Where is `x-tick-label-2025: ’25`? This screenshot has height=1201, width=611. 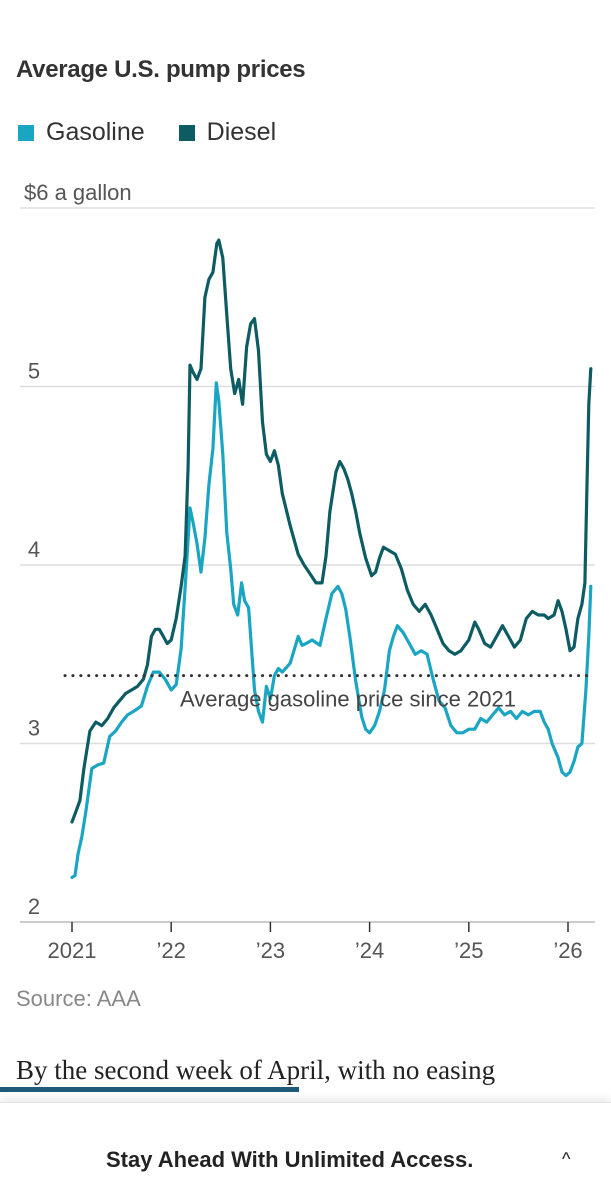 x-tick-label-2025: ’25 is located at coordinates (468, 950).